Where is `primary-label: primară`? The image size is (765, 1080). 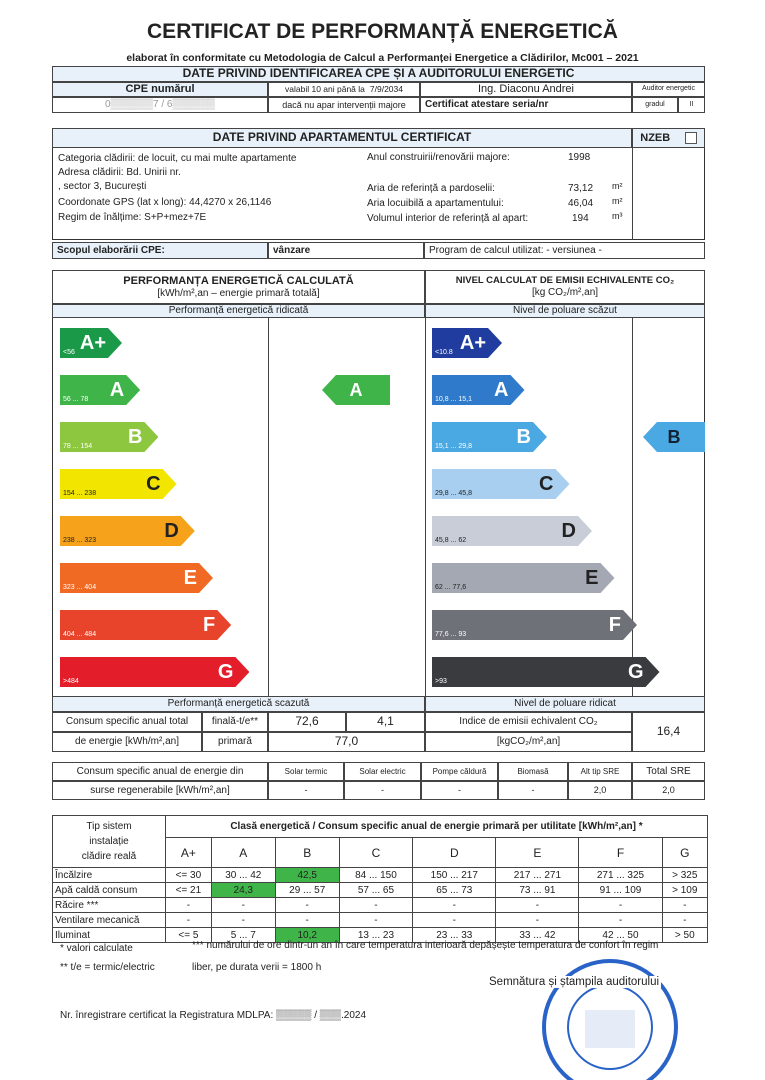 primary-label: primară is located at coordinates (235, 742).